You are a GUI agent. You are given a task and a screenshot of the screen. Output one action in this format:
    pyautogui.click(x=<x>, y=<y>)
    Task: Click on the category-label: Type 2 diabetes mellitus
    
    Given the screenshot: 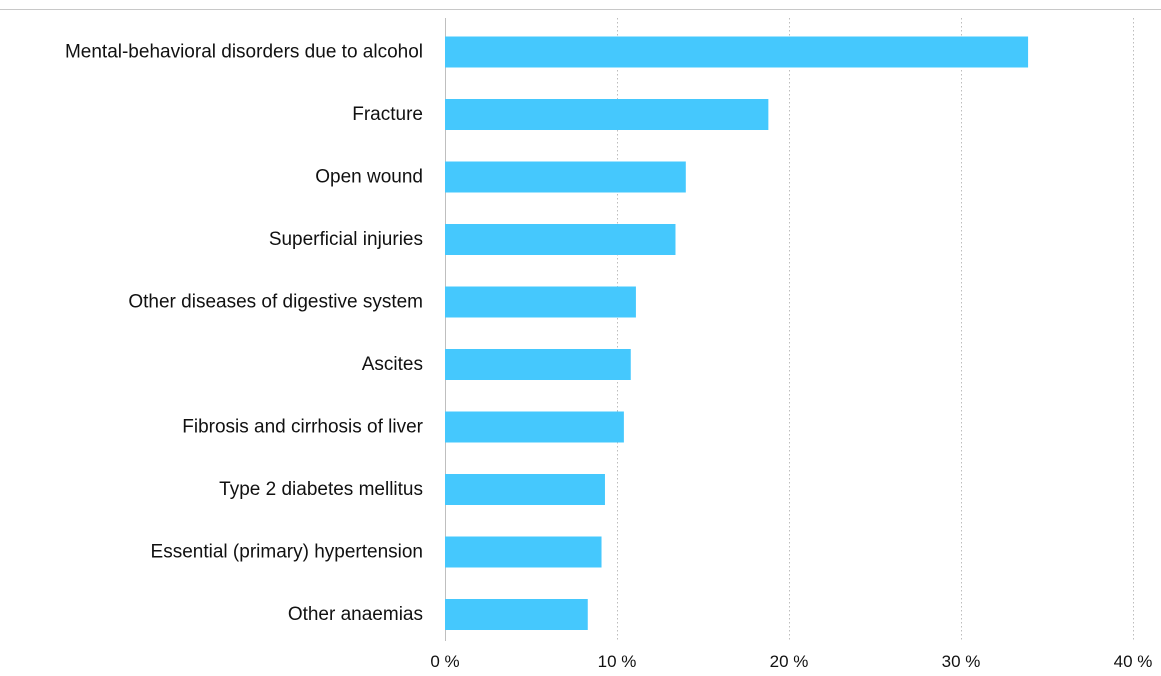 What is the action you would take?
    pyautogui.click(x=321, y=489)
    